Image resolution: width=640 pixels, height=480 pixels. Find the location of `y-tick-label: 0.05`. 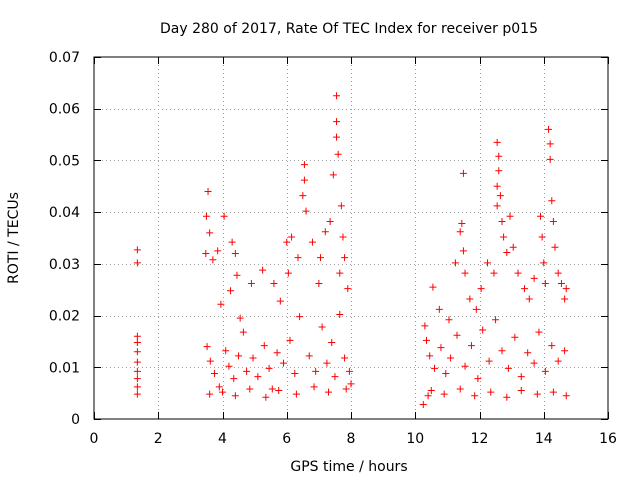

y-tick-label: 0.05 is located at coordinates (64, 161).